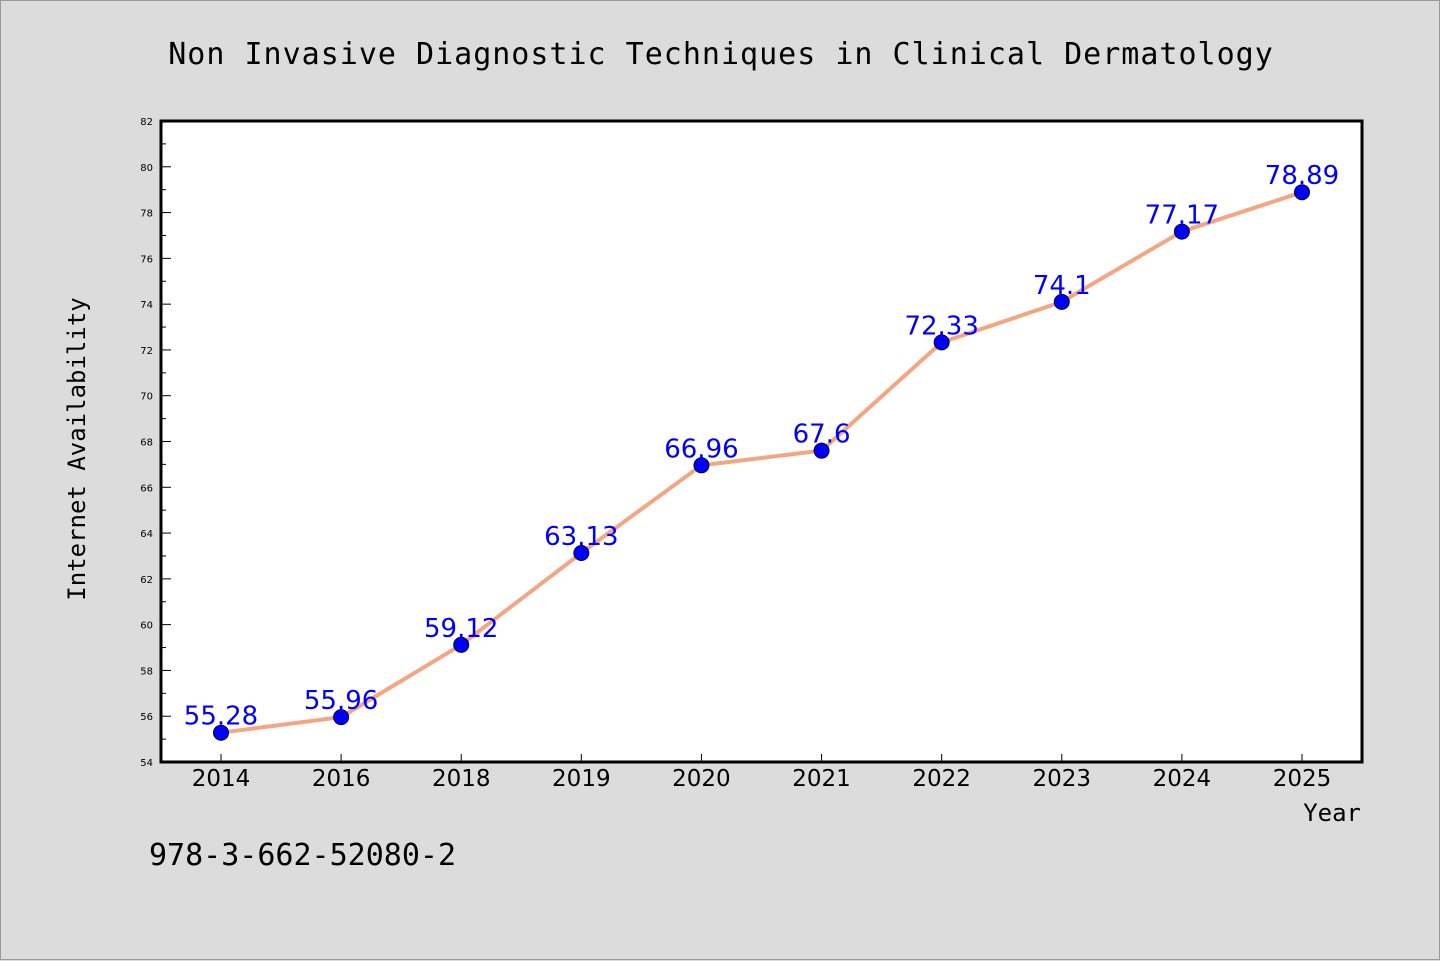 The width and height of the screenshot is (1440, 961). I want to click on y-tick-label: 78, so click(146, 214).